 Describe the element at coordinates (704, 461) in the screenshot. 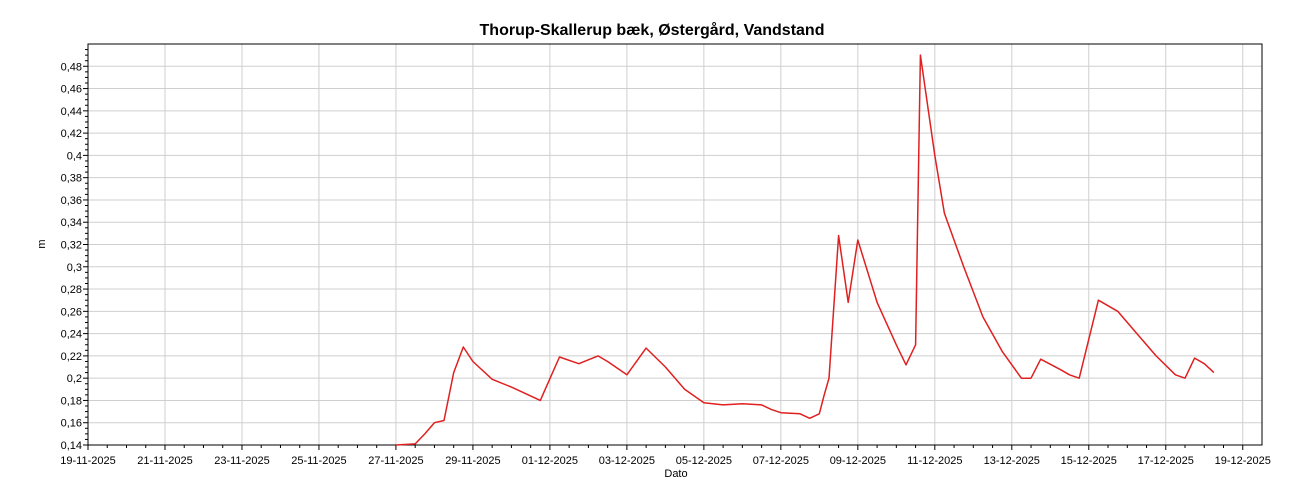

I see `x-tick-label: 05-12-2025` at that location.